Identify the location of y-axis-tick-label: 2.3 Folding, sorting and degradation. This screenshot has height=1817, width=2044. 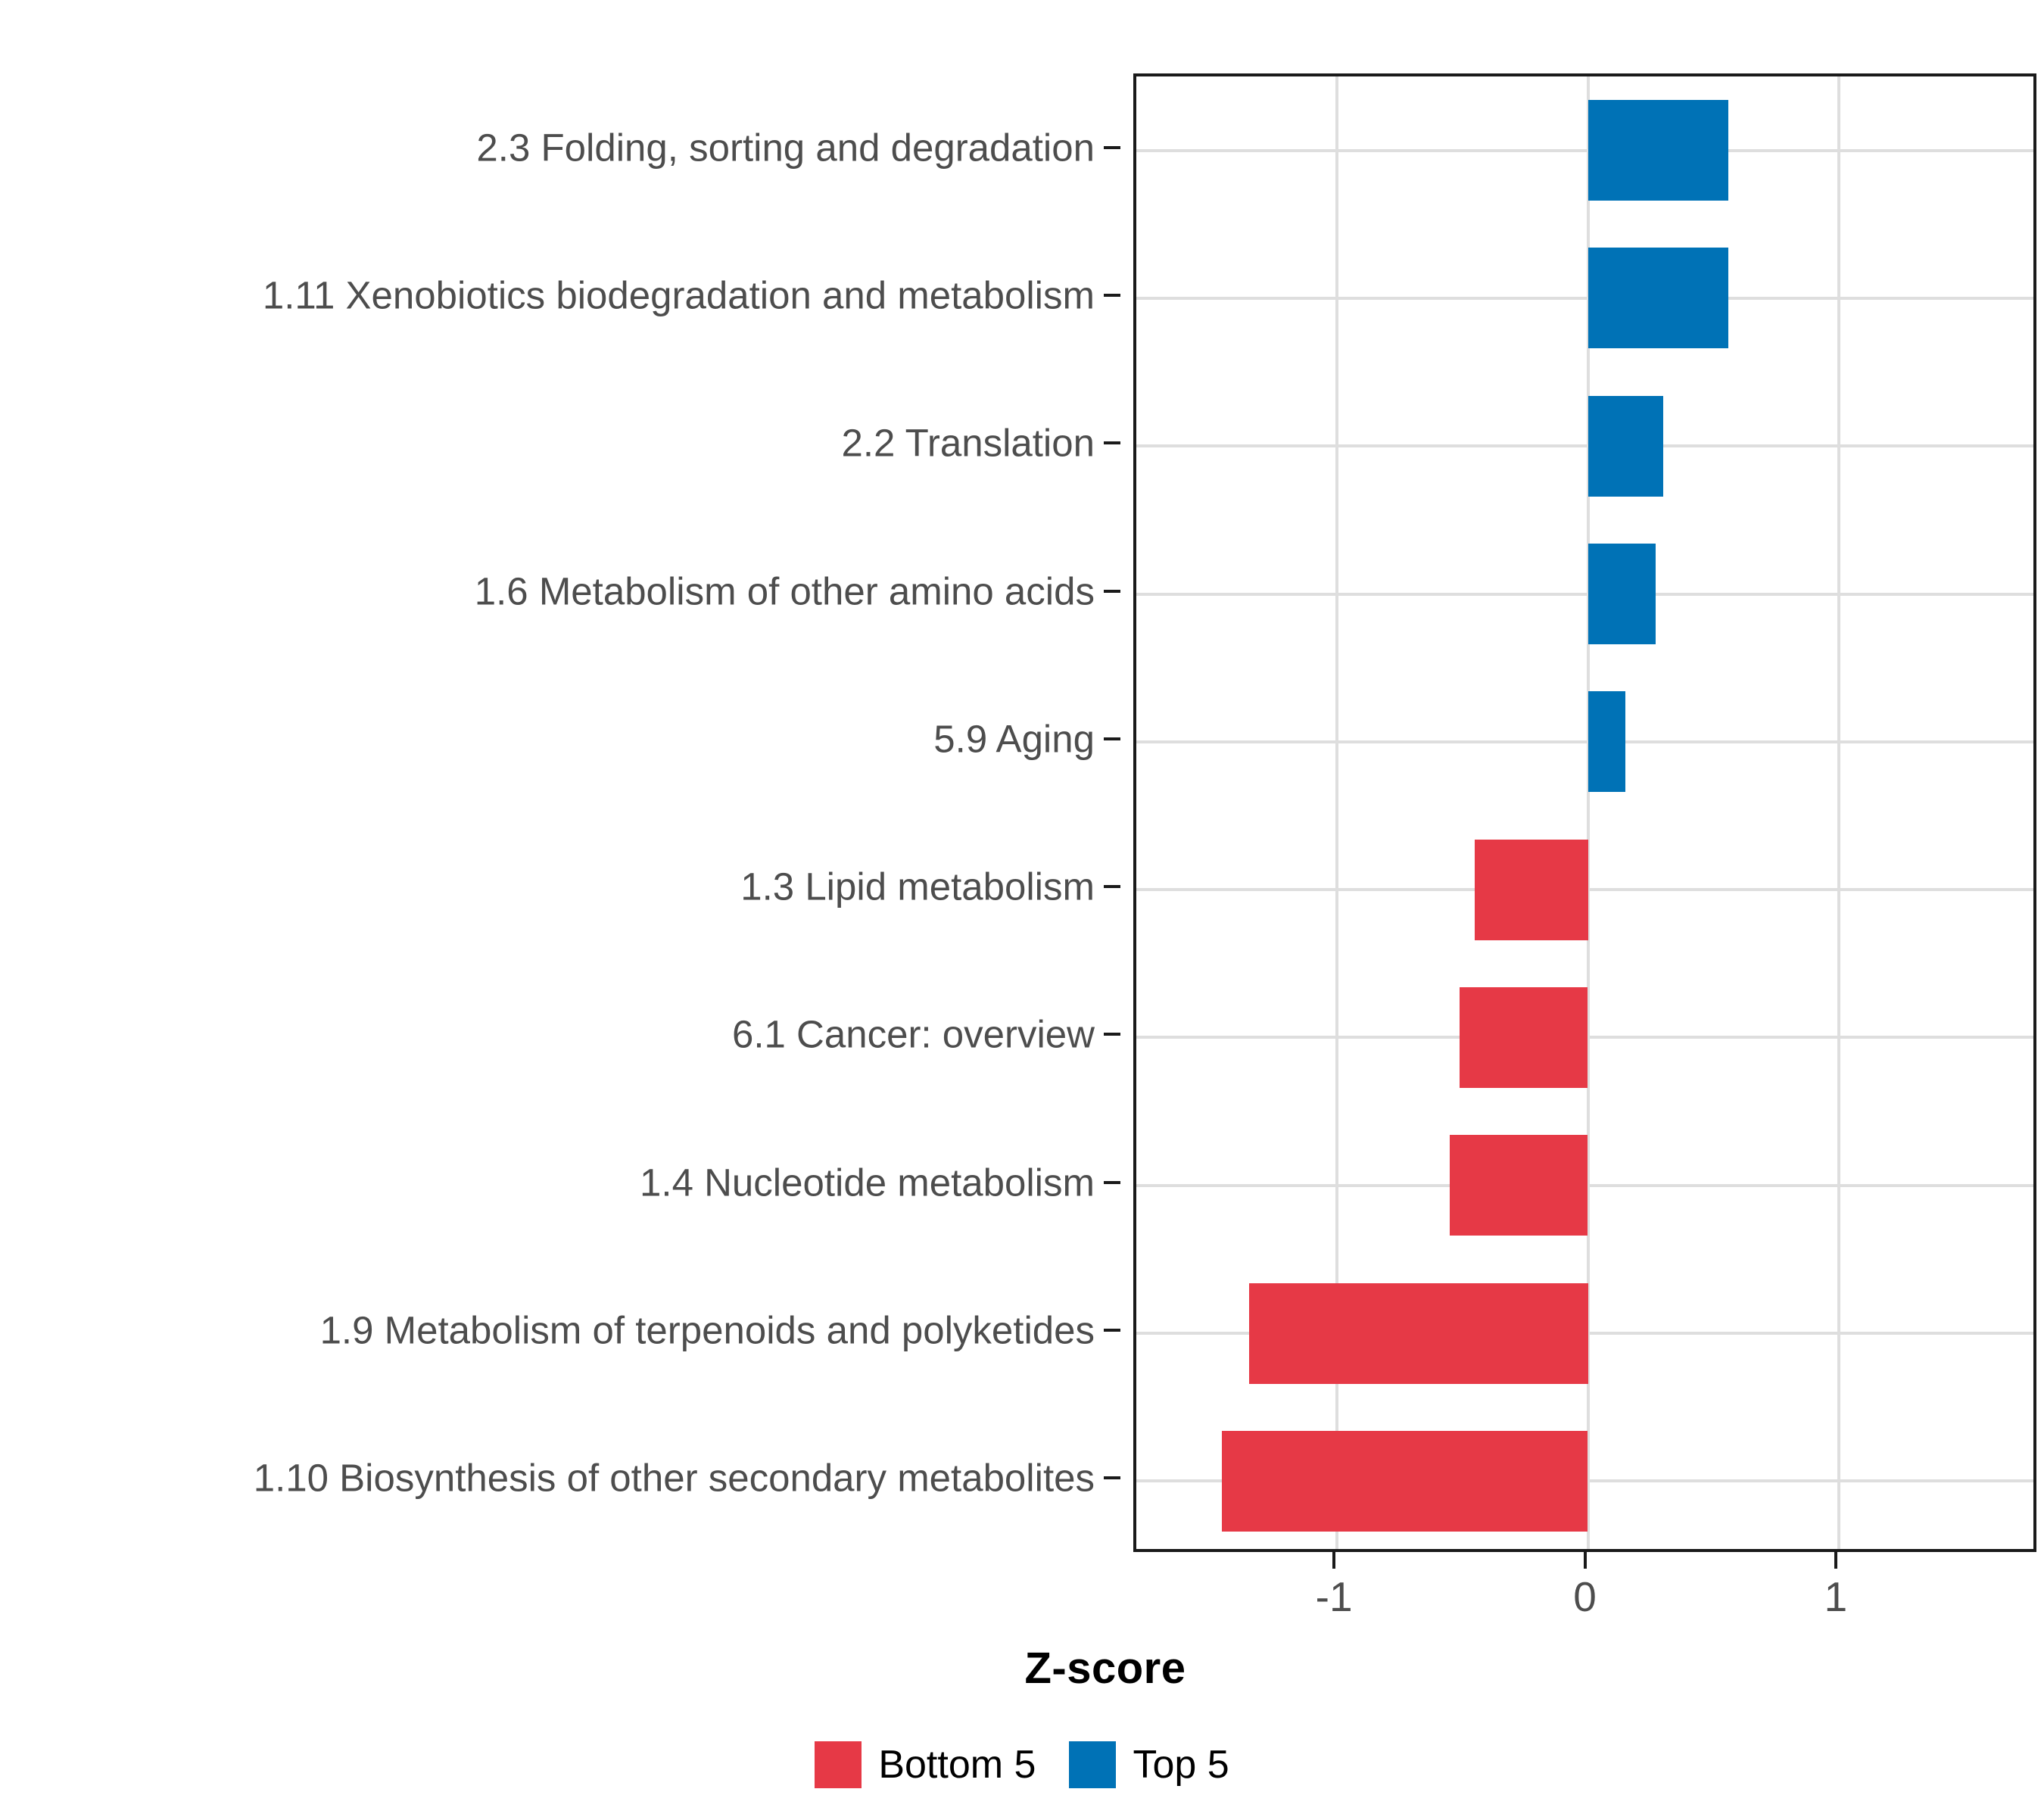
(785, 148).